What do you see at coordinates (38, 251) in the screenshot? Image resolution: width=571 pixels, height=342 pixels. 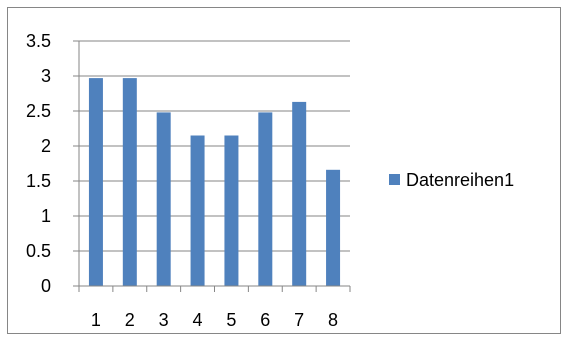 I see `y-tick-label: 0.5` at bounding box center [38, 251].